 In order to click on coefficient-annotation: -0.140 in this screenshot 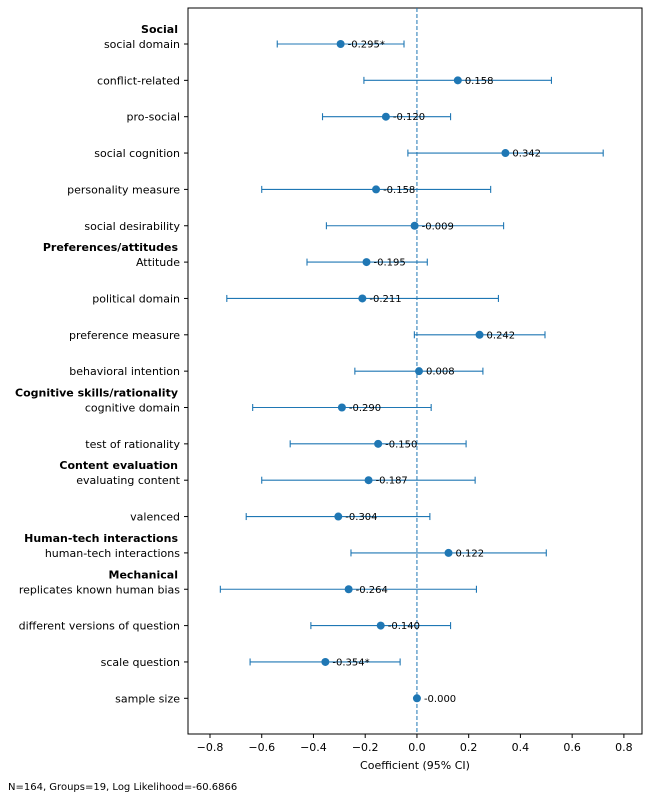, I will do `click(404, 626)`.